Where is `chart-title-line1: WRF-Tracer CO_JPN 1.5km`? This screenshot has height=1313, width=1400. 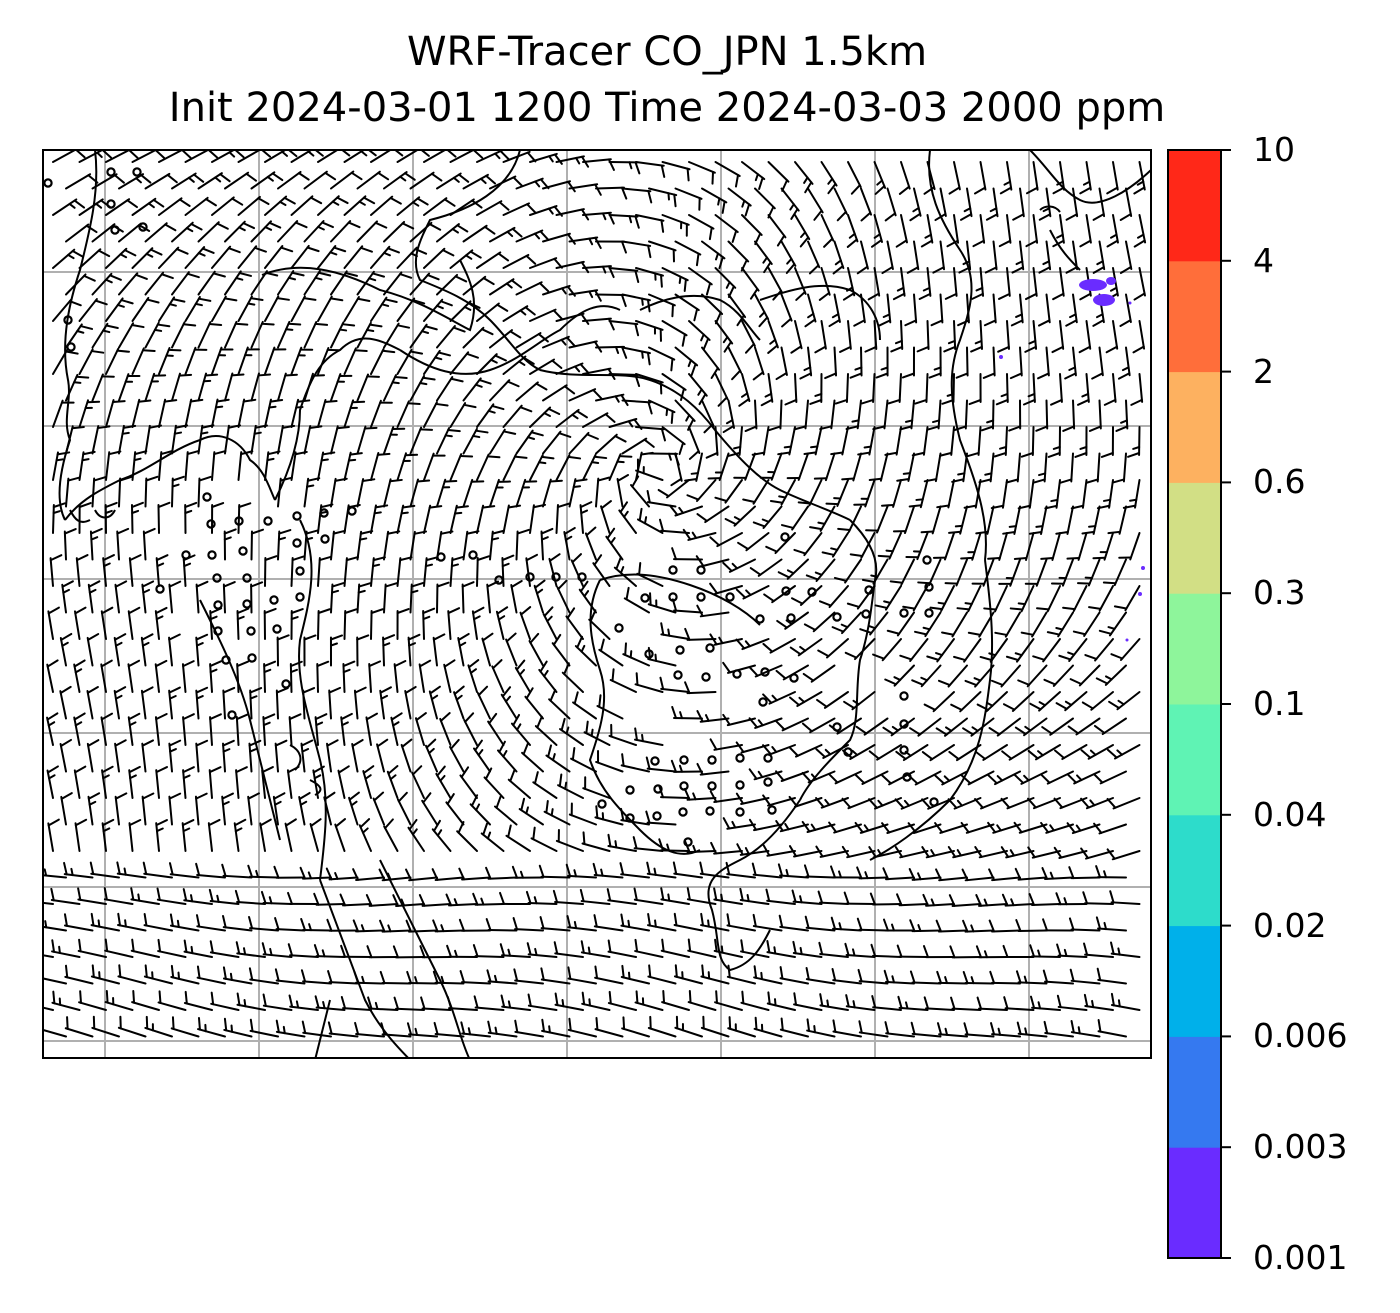 chart-title-line1: WRF-Tracer CO_JPN 1.5km is located at coordinates (667, 52).